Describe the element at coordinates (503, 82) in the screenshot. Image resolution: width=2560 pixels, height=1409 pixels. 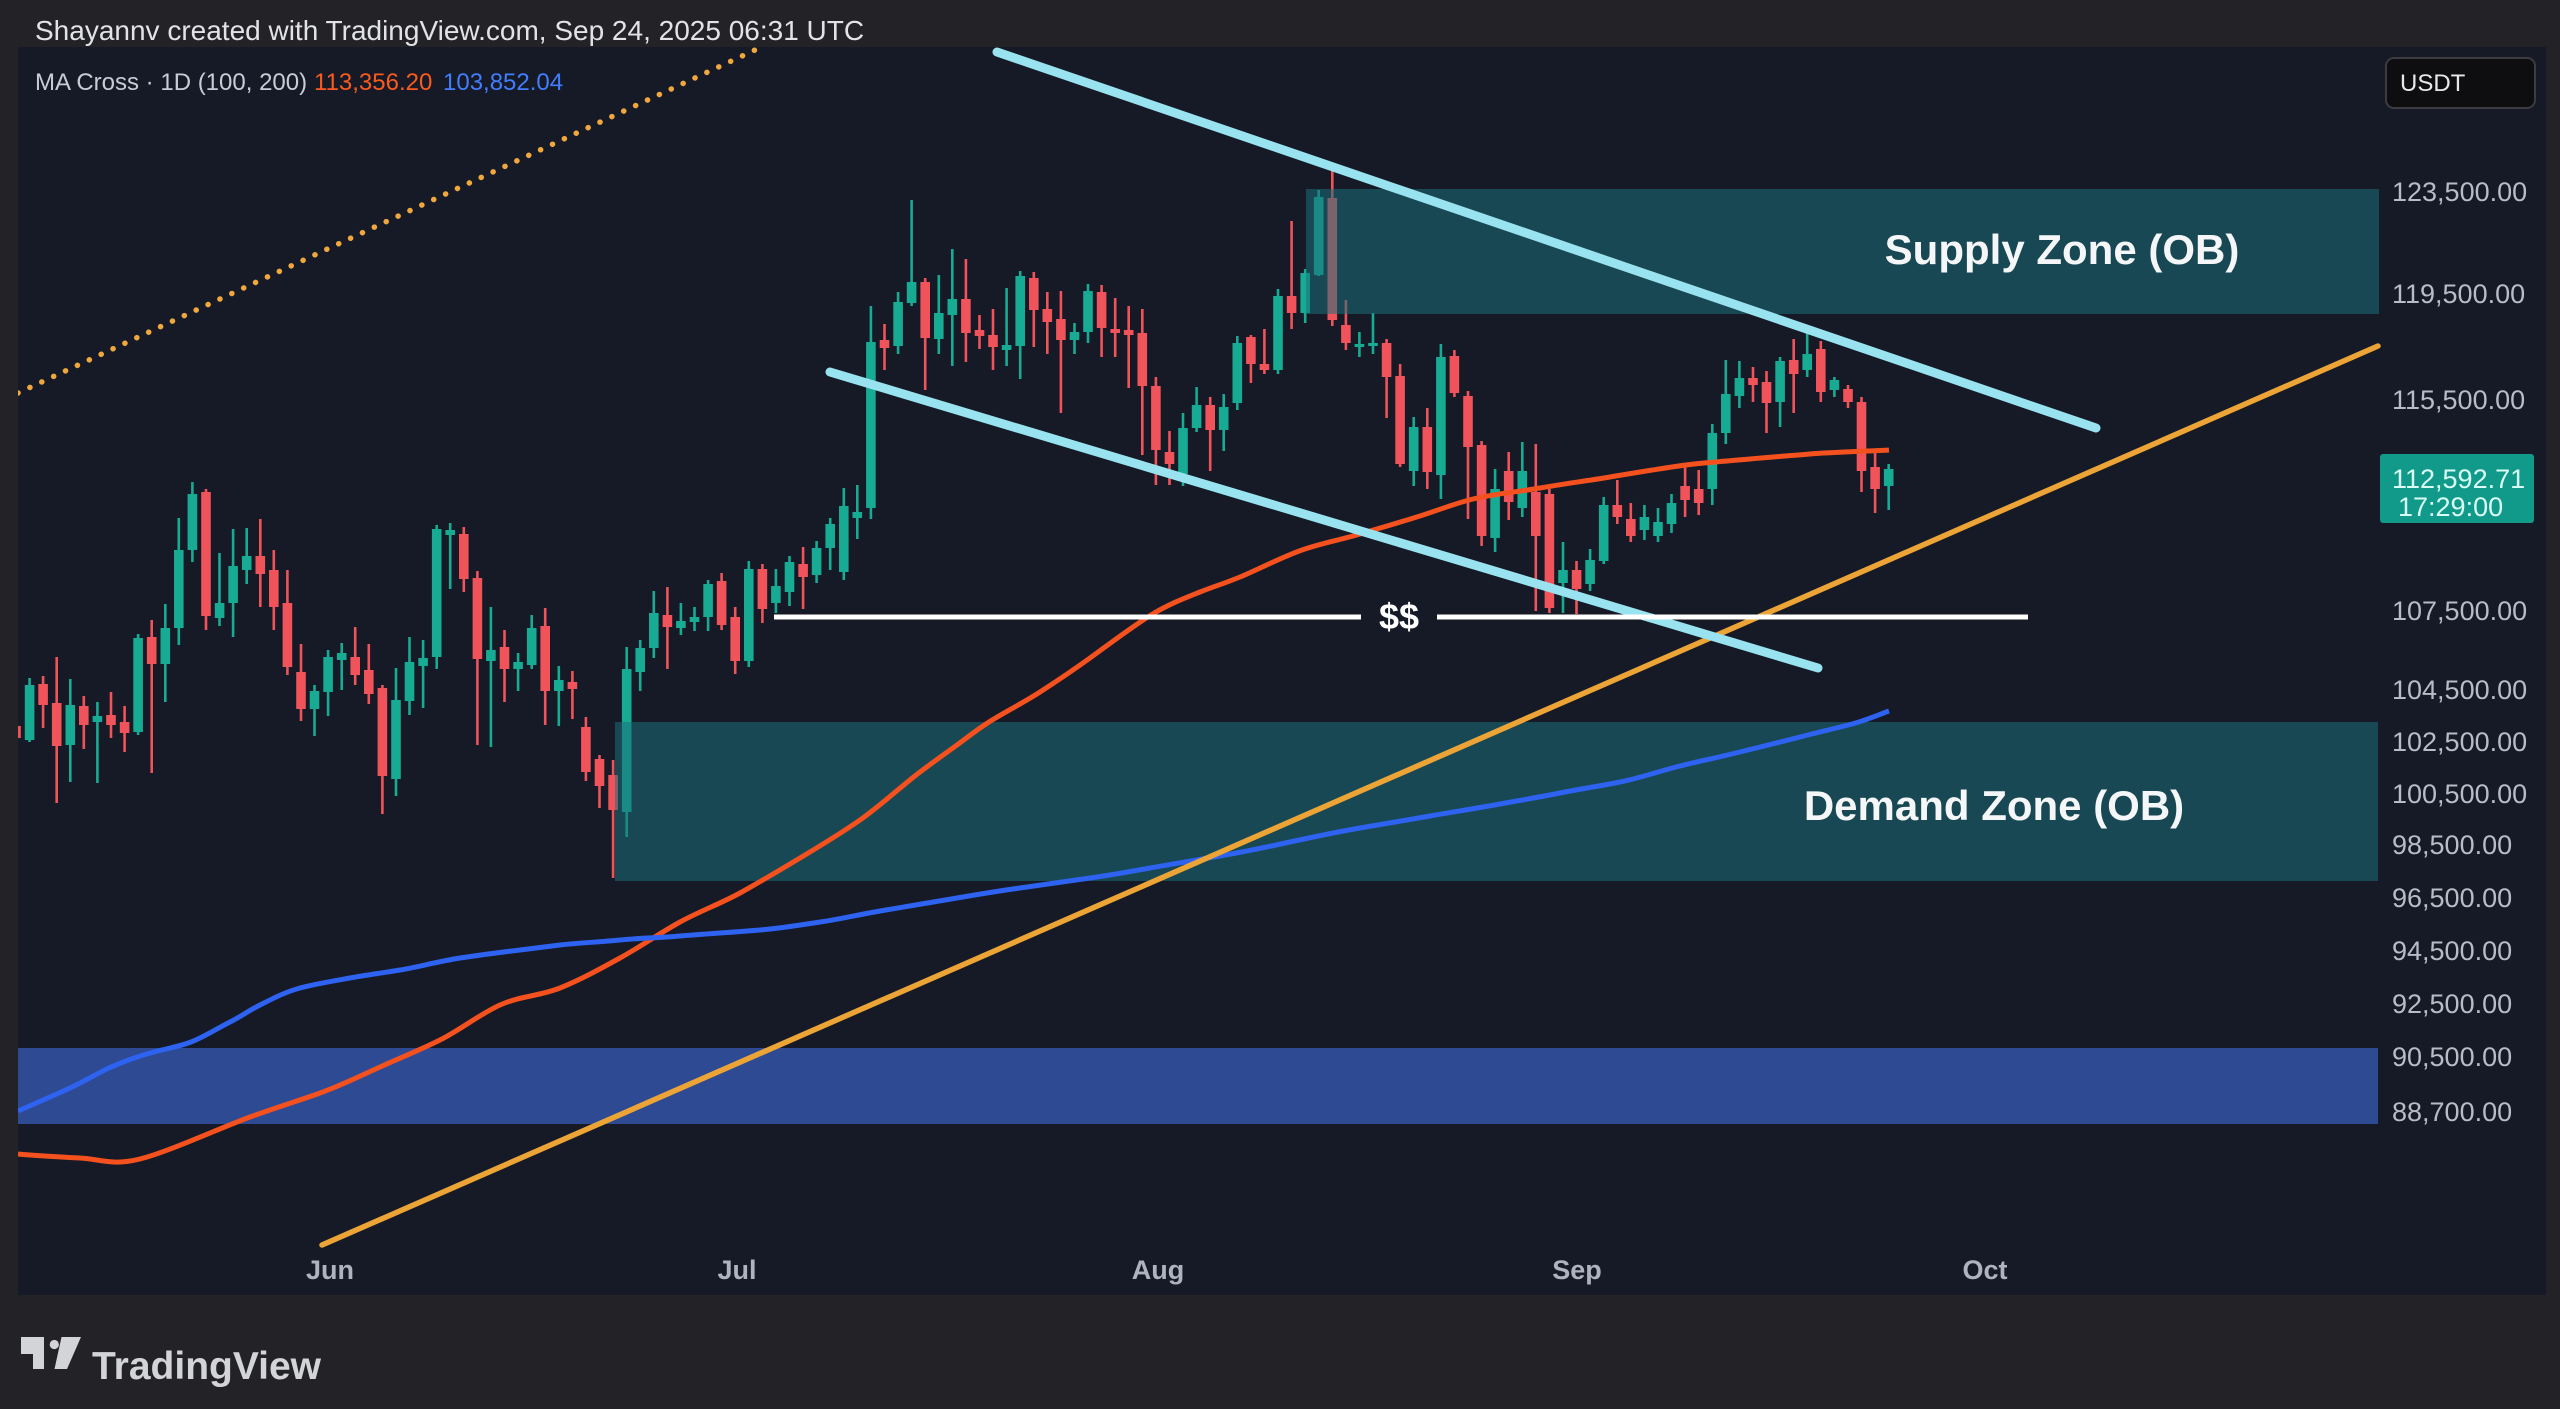
I see `svg-text: 103,852.04` at that location.